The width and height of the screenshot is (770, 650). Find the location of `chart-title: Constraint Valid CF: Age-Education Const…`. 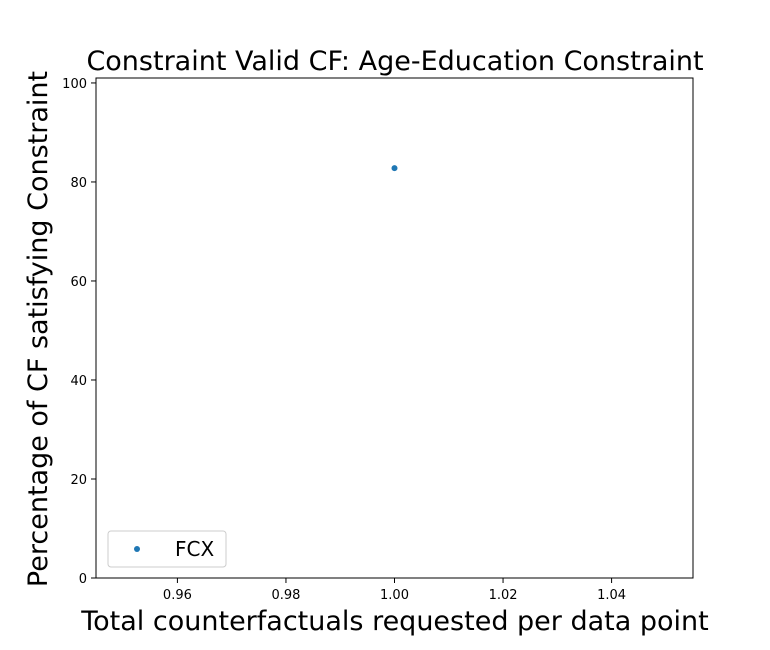

chart-title: Constraint Valid CF: Age-Education Const… is located at coordinates (394, 61).